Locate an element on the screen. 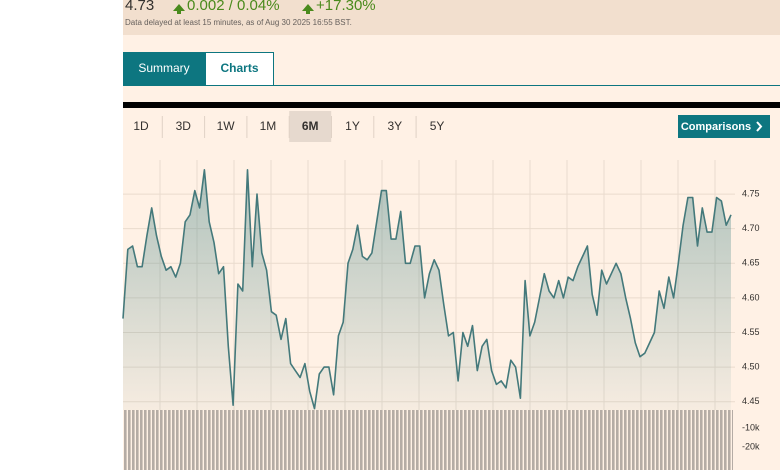  y-tick-label: 4.50 is located at coordinates (751, 366).